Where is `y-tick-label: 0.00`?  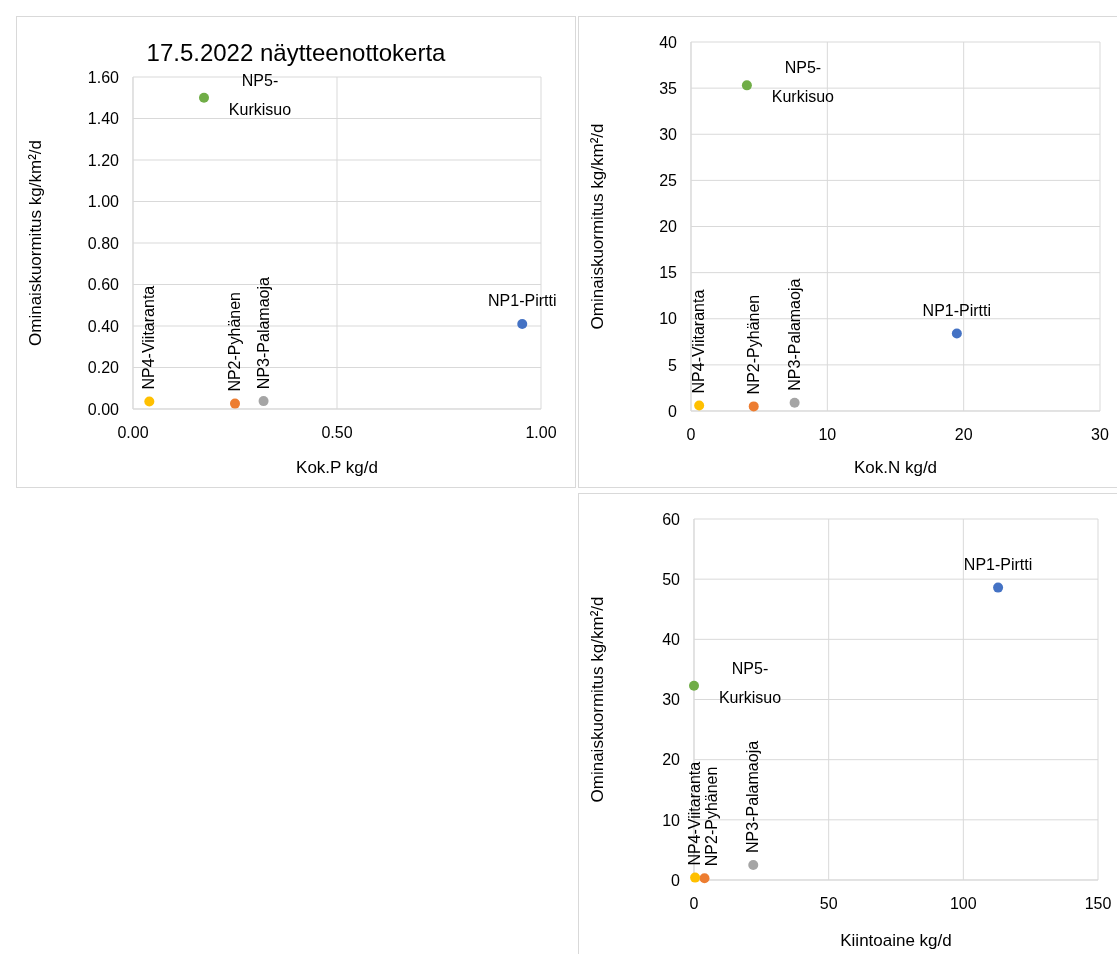 y-tick-label: 0.00 is located at coordinates (103, 409).